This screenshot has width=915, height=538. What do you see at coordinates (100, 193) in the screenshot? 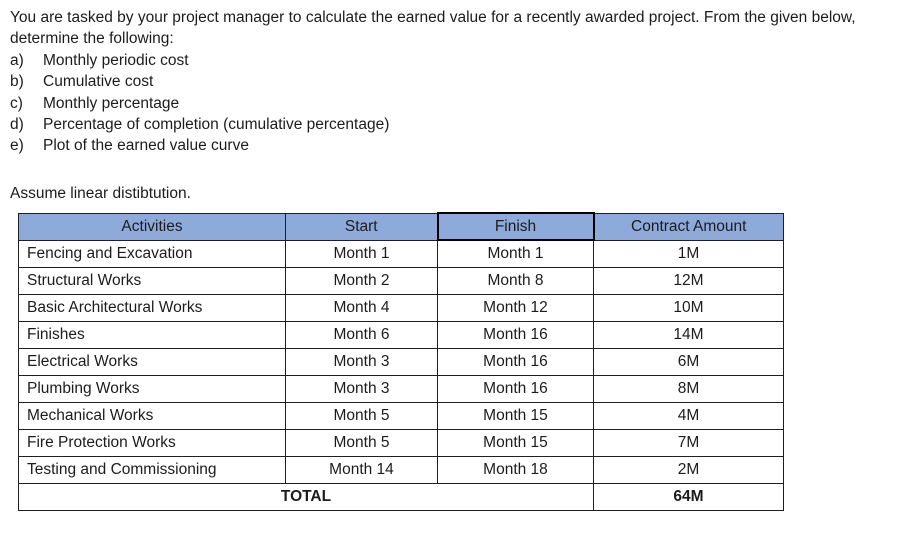
I see `assumption-note: Assume linear distibtution.` at bounding box center [100, 193].